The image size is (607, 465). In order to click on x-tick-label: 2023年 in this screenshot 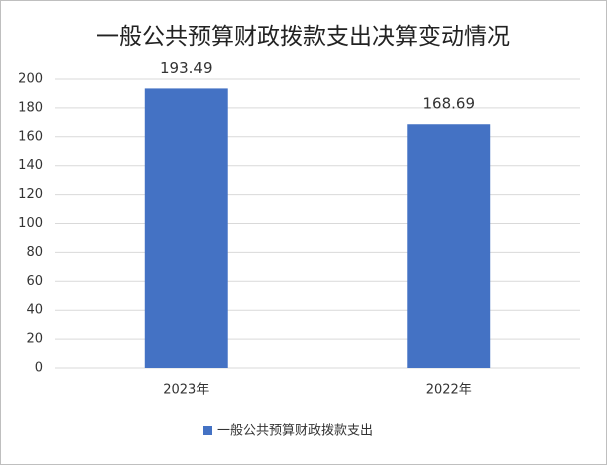, I will do `click(186, 390)`.